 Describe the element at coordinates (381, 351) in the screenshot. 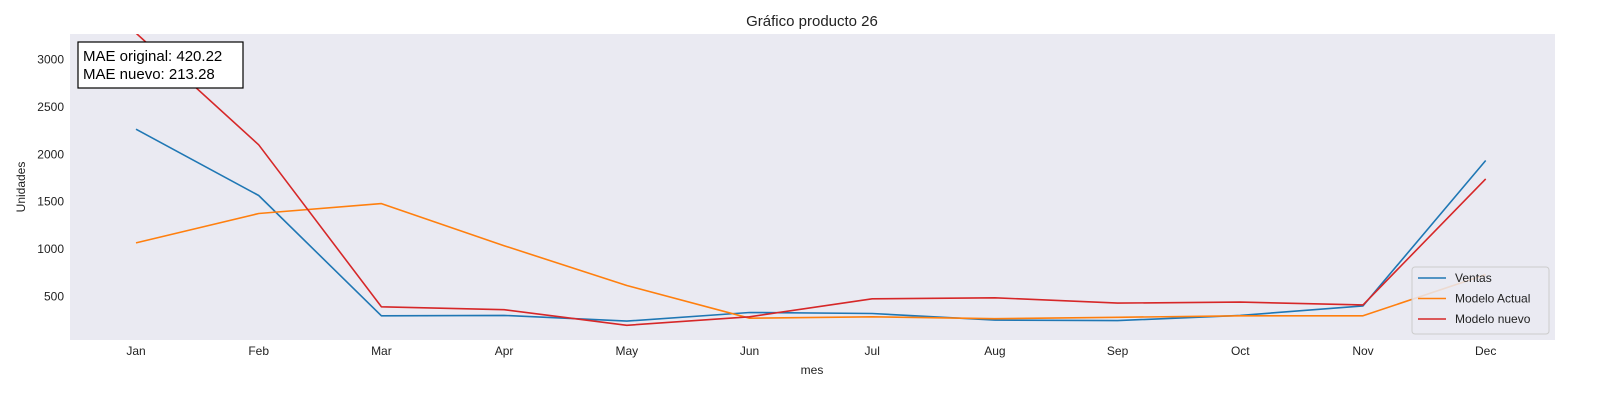

I see `x-tick-label: Mar` at that location.